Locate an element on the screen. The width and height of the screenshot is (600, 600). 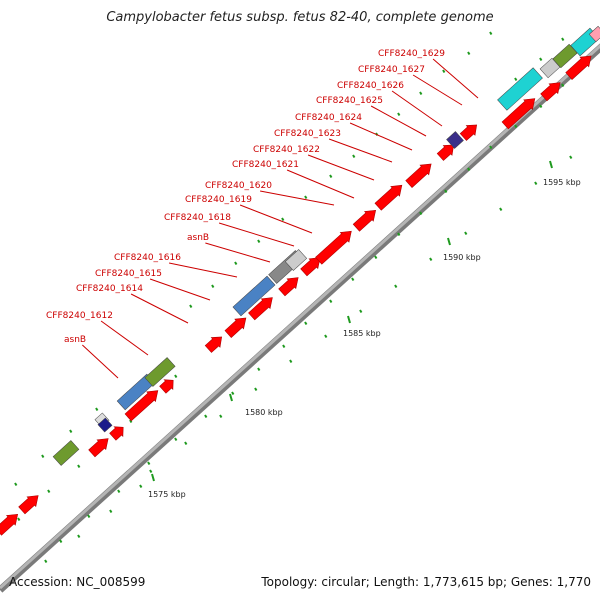
gene-label: CFF8240_1619 is located at coordinates (218, 200).